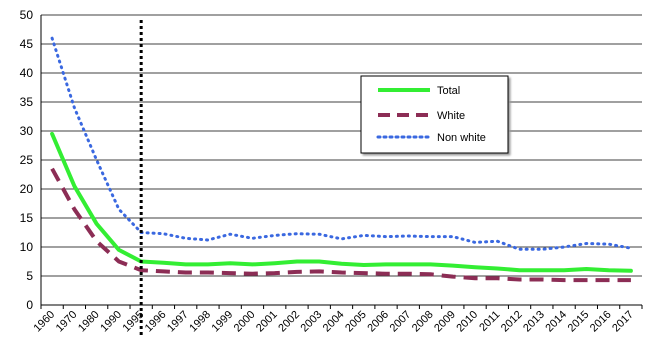  What do you see at coordinates (27, 218) in the screenshot?
I see `y-tick-label: 15` at bounding box center [27, 218].